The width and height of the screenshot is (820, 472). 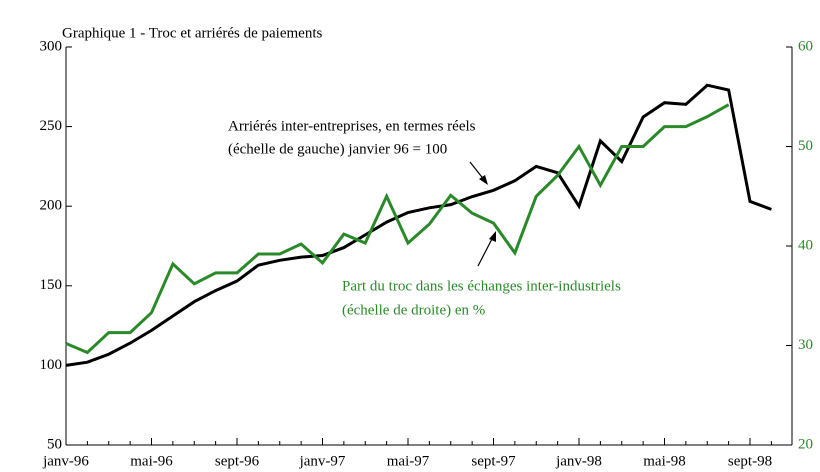 What do you see at coordinates (322, 461) in the screenshot?
I see `x-tick-label: janv-97` at bounding box center [322, 461].